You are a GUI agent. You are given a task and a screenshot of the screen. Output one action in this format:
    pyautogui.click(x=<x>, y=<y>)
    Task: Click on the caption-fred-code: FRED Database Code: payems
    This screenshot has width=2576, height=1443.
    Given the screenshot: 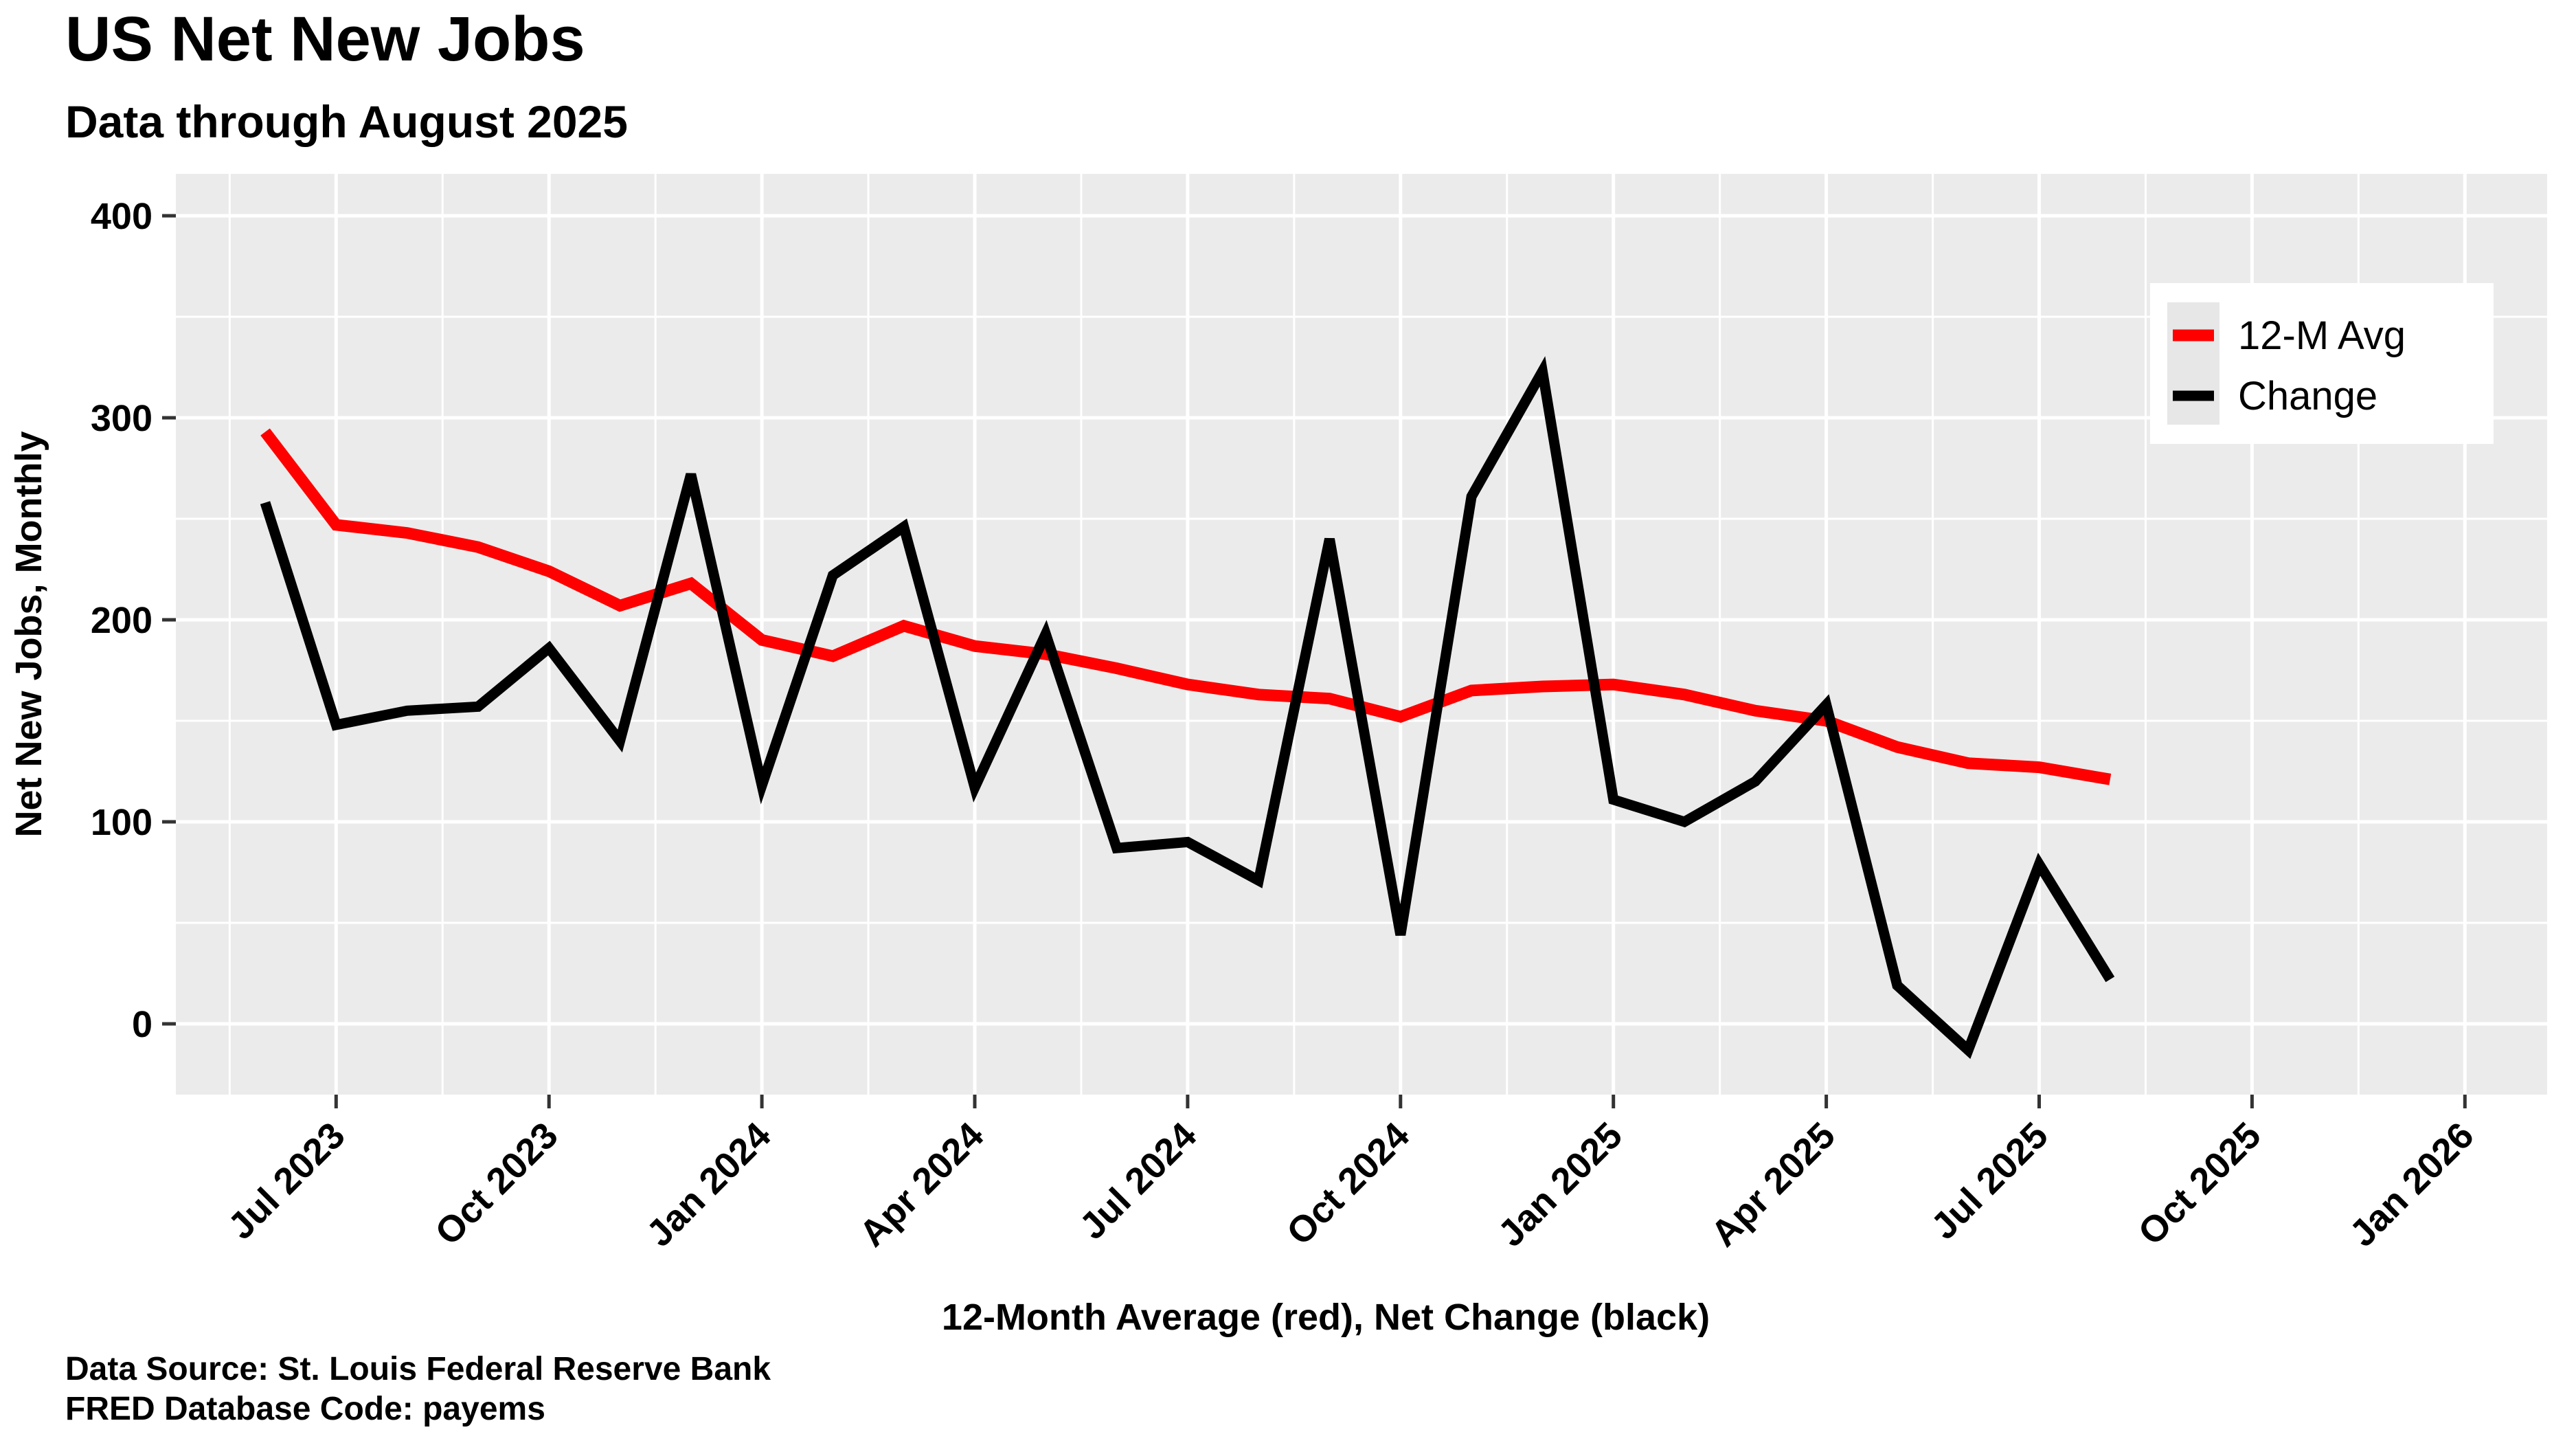 What is the action you would take?
    pyautogui.click(x=305, y=1409)
    